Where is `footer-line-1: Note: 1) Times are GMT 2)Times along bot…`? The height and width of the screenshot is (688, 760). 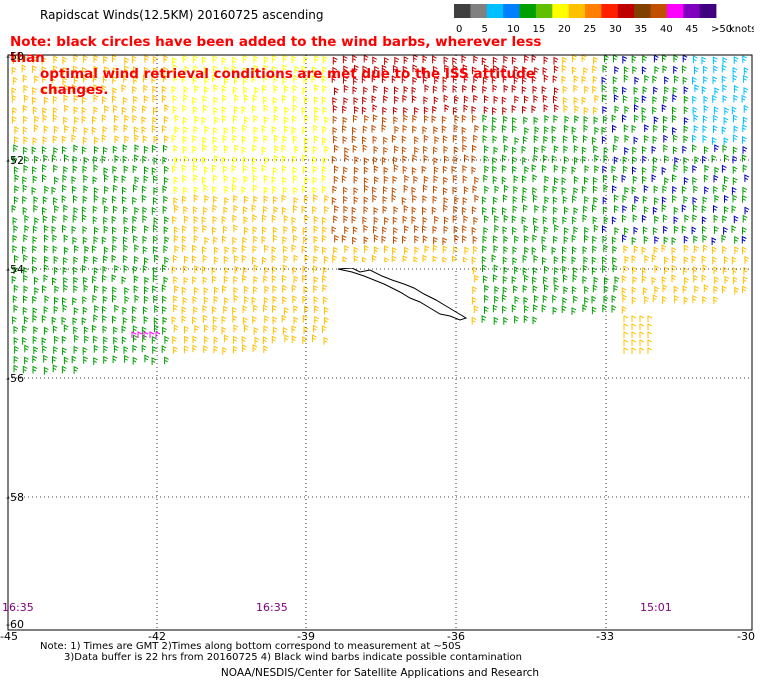 footer-line-1: Note: 1) Times are GMT 2)Times along bot… is located at coordinates (250, 646).